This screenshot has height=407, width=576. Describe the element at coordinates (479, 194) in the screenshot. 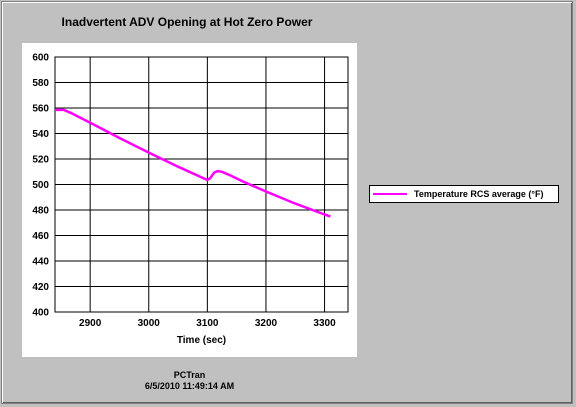

I see `legend-label: Temperature RCS average (°F)` at that location.